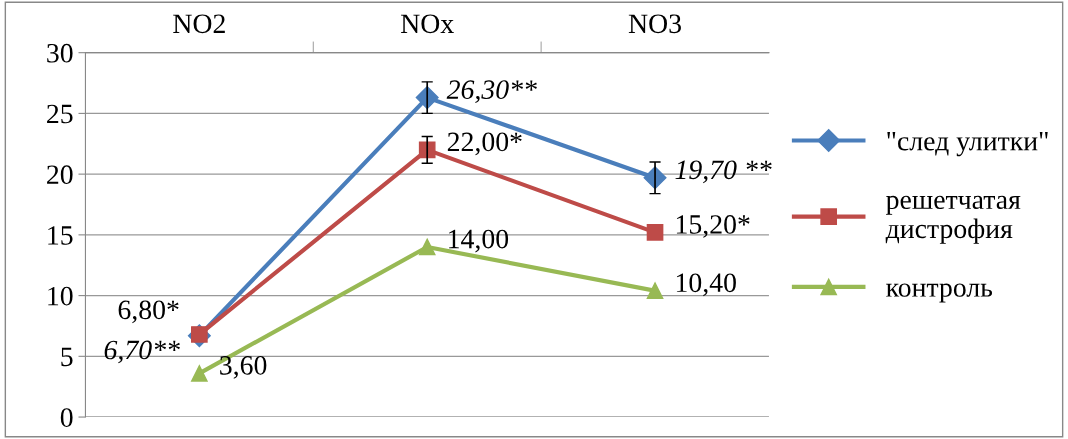 Image resolution: width=1068 pixels, height=439 pixels. I want to click on x-tick-label: NOx, so click(427, 24).